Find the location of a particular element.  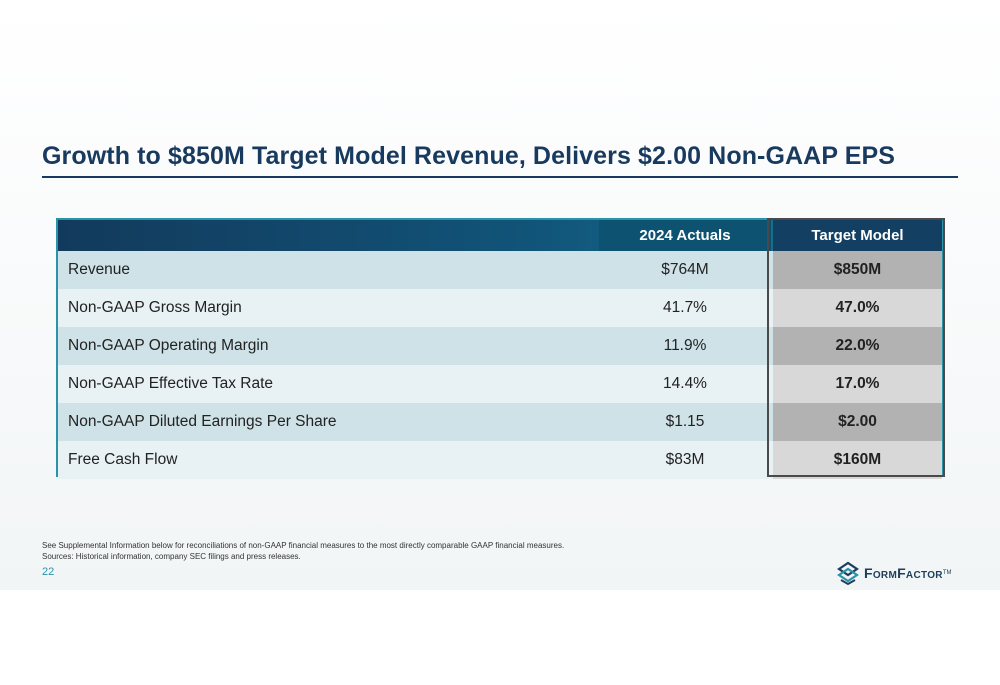

actual-value: 14.4% is located at coordinates (685, 383).